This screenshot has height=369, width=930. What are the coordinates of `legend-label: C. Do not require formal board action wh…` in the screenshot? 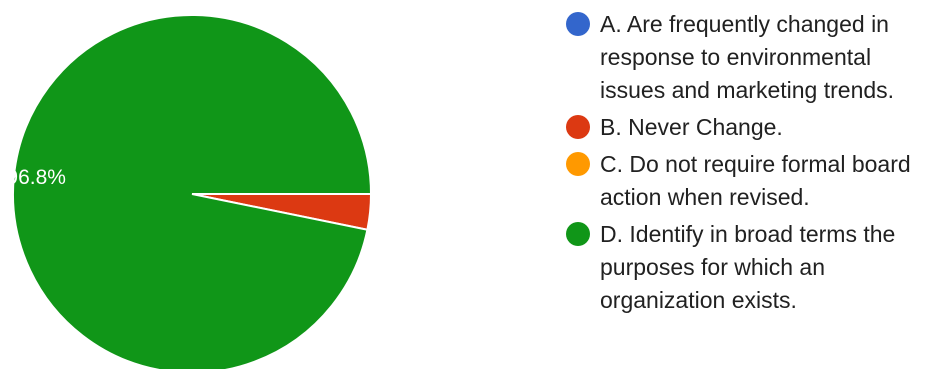 It's located at (755, 180).